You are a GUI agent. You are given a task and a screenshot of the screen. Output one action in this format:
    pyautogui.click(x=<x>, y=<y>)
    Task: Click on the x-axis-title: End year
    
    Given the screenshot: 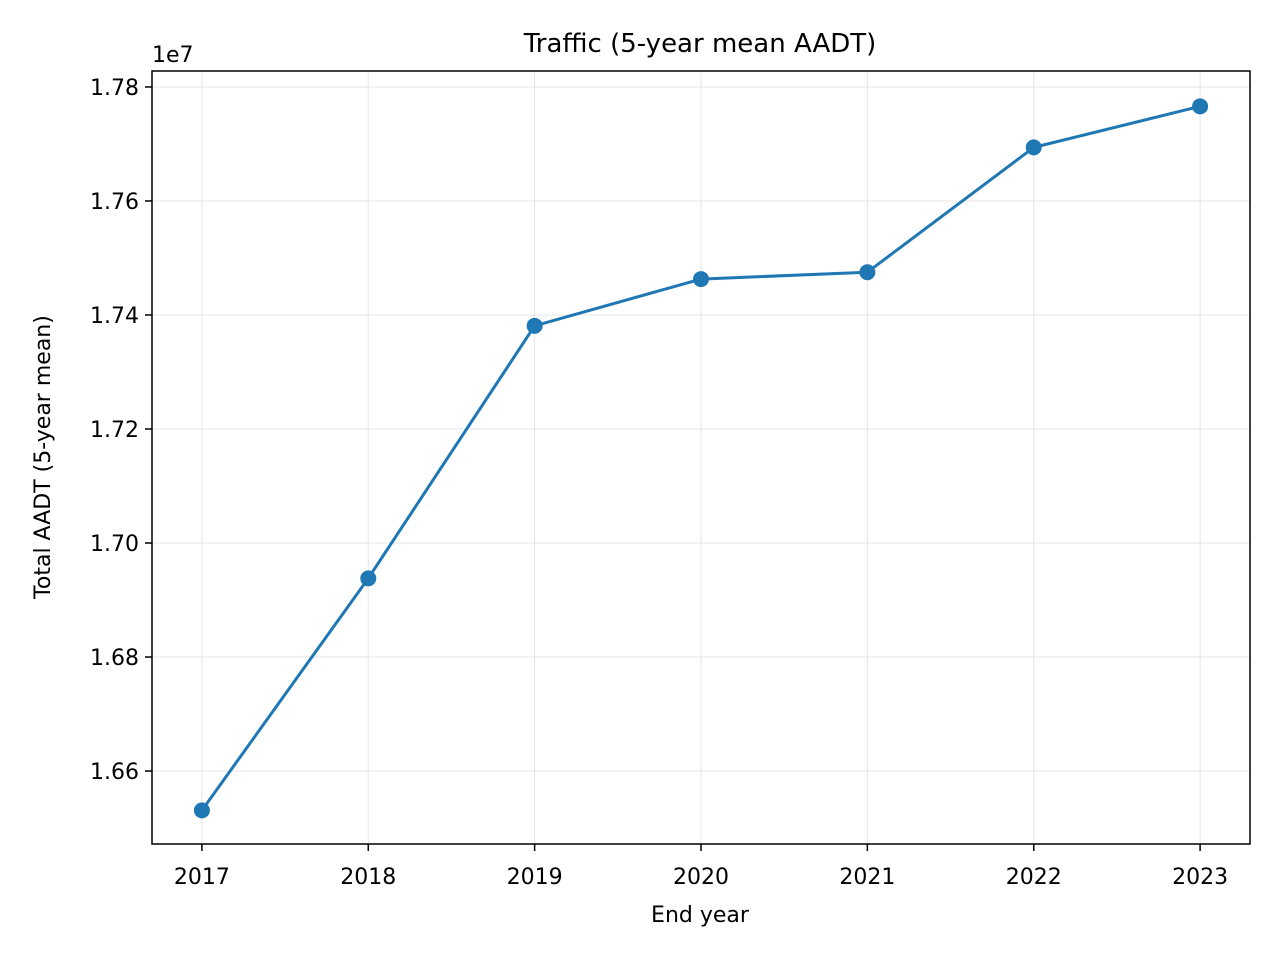 What is the action you would take?
    pyautogui.click(x=700, y=915)
    